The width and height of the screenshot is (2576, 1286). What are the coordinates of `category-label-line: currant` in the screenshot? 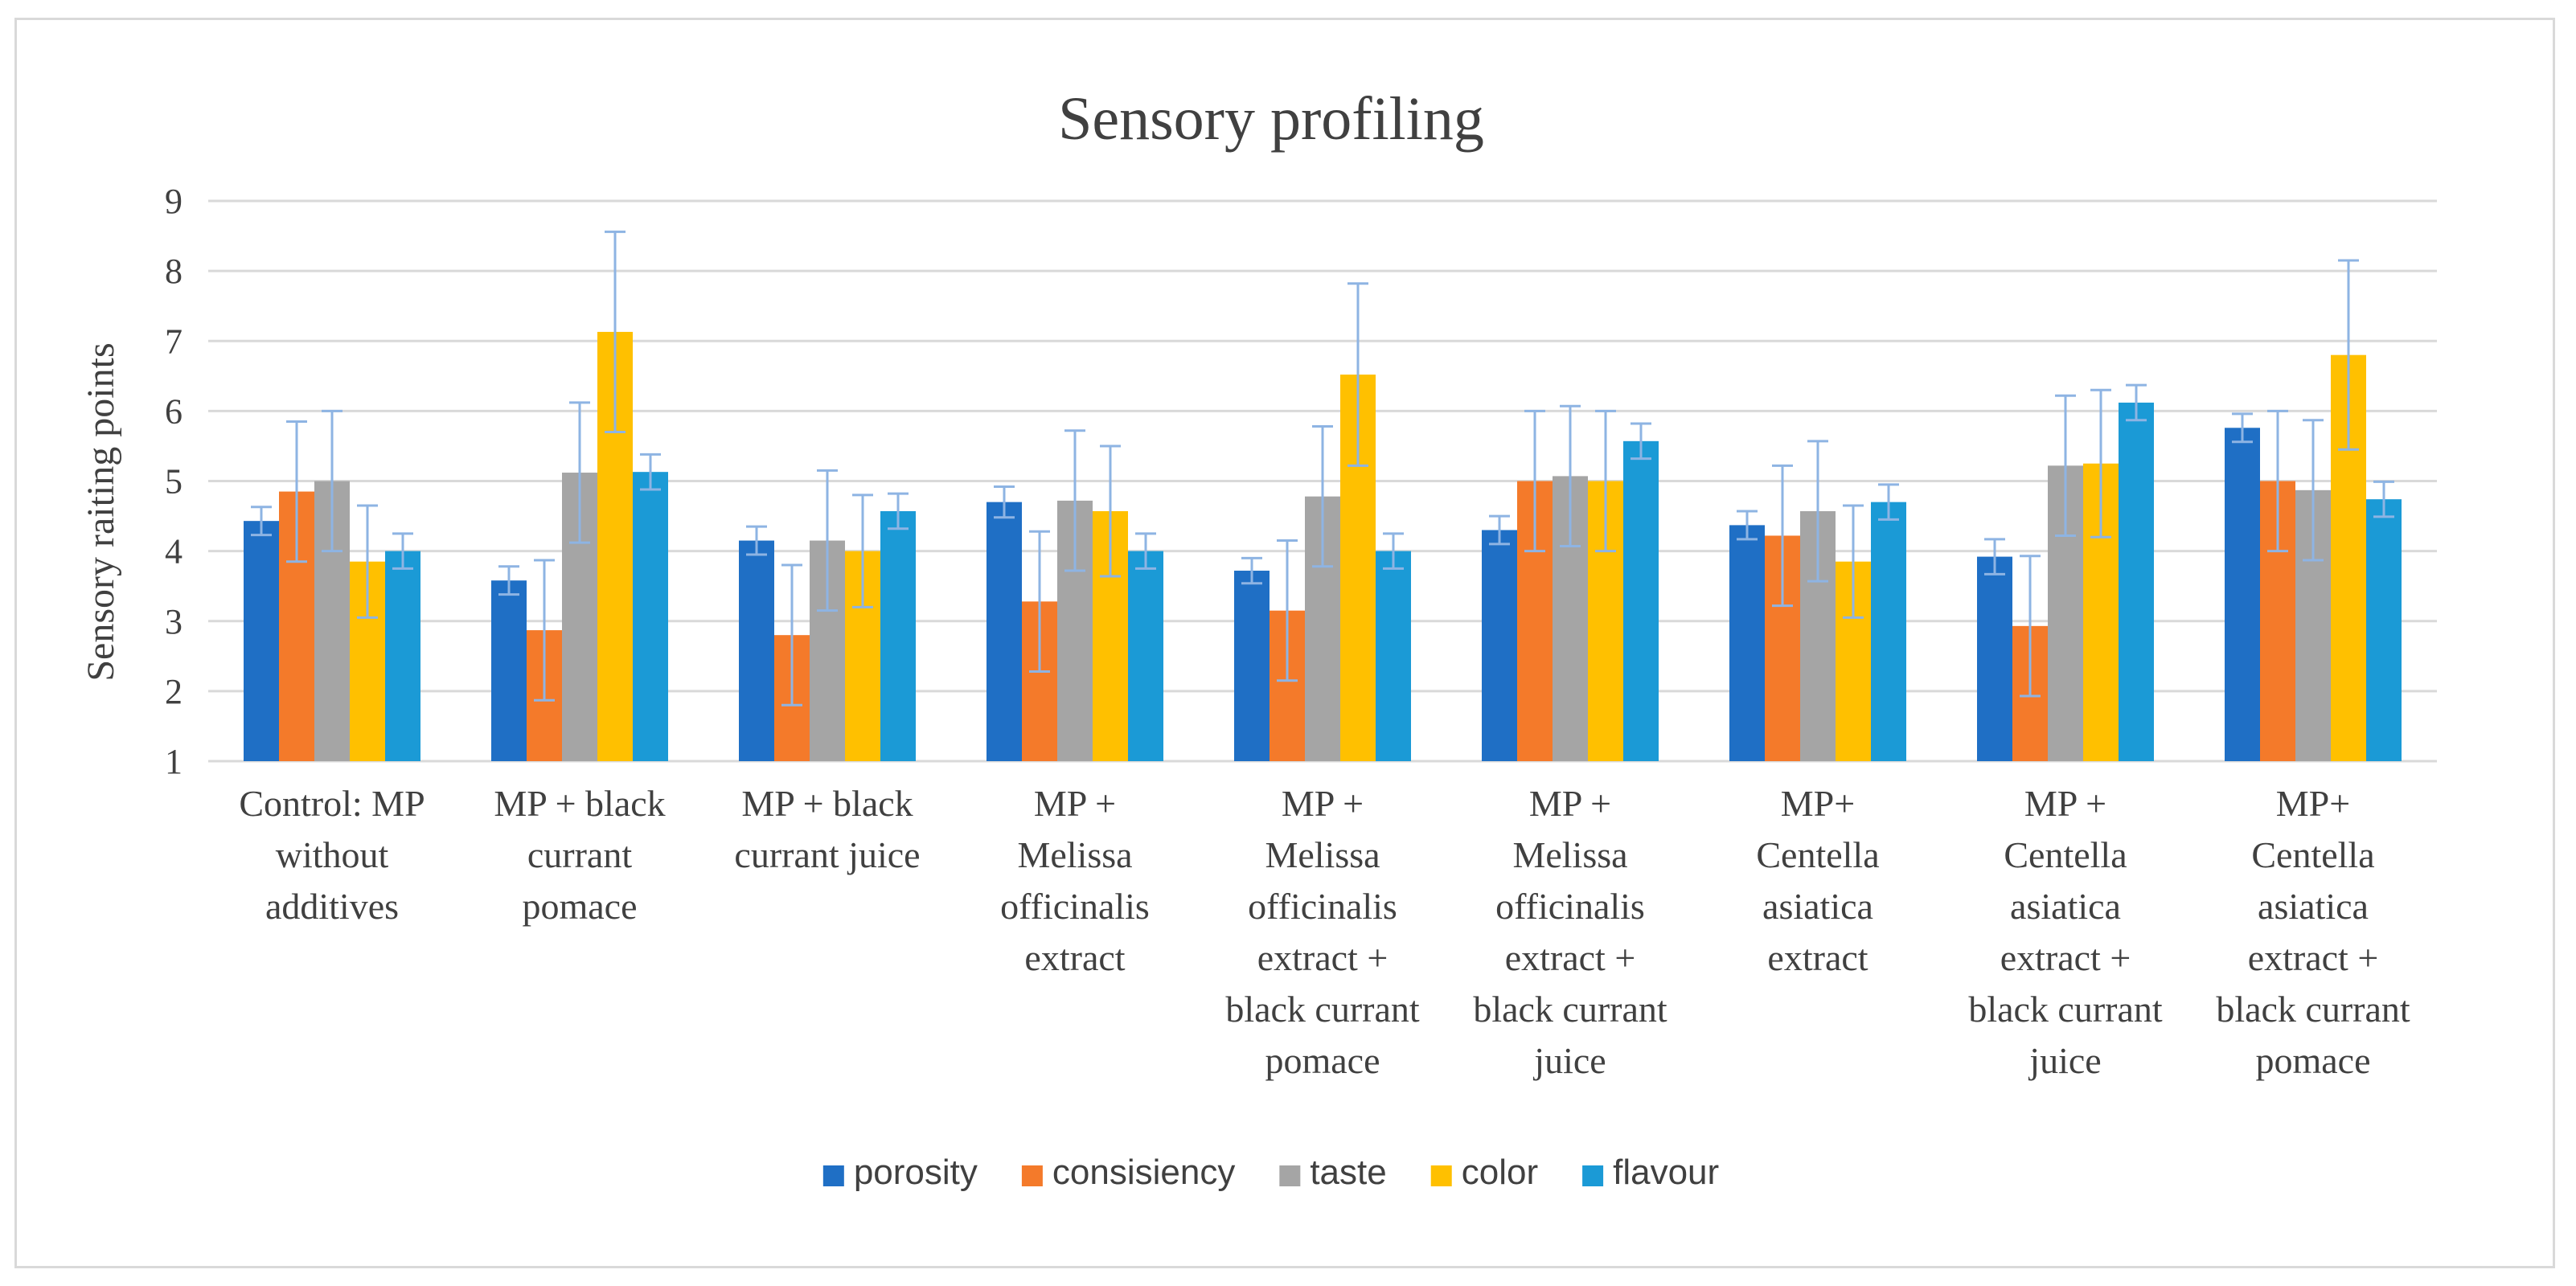 It's located at (579, 854).